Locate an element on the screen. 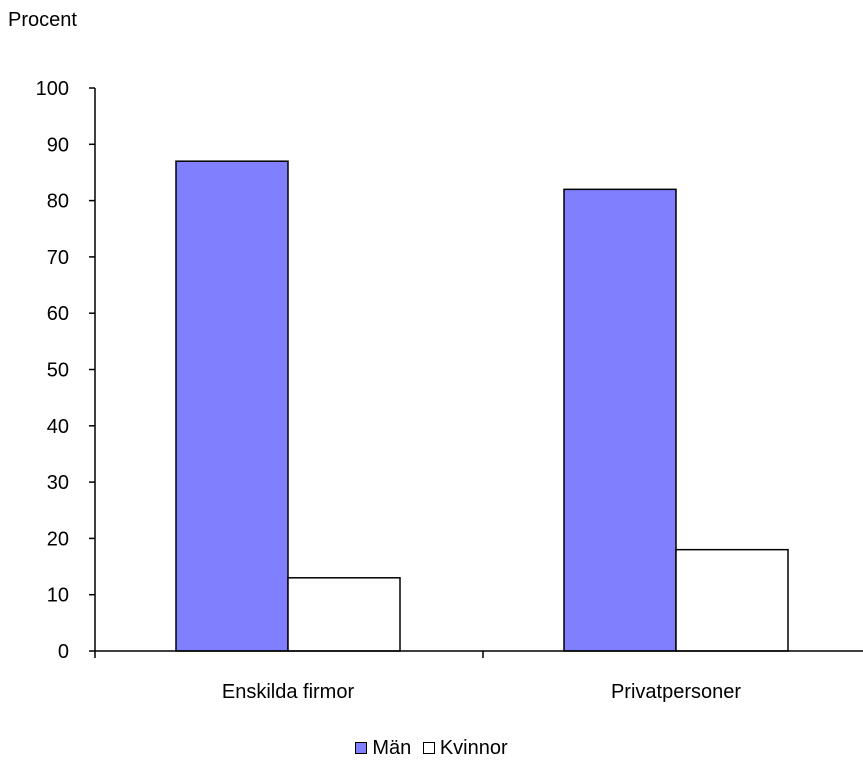  legend-label-kvinnor: Kvinnor is located at coordinates (473, 748).